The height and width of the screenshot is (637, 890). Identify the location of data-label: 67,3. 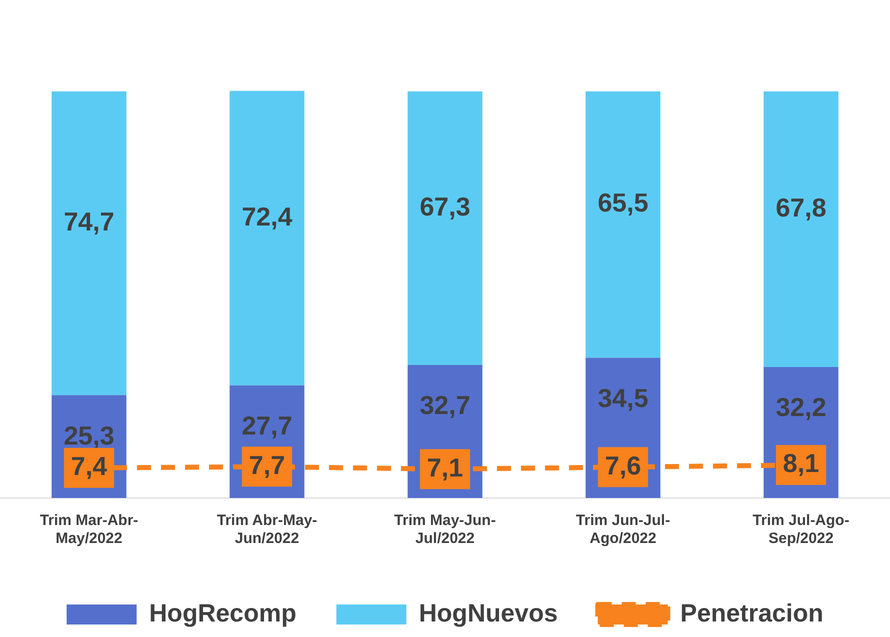
(445, 206).